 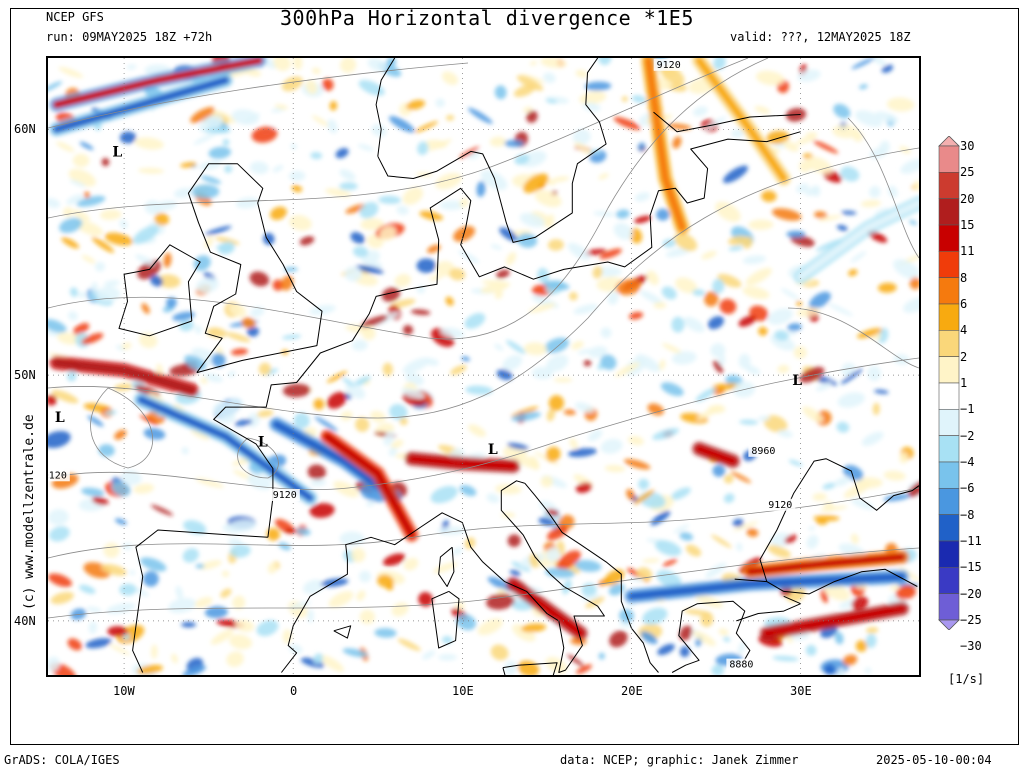 I want to click on longitude-label: 30E, so click(x=801, y=691).